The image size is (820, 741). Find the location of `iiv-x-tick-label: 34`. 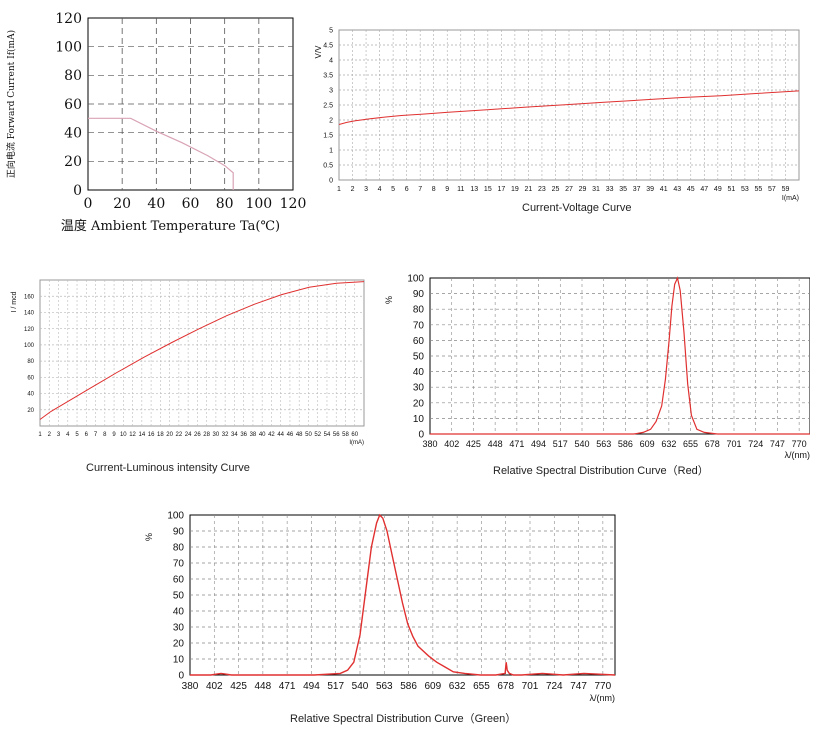

iiv-x-tick-label: 34 is located at coordinates (234, 435).